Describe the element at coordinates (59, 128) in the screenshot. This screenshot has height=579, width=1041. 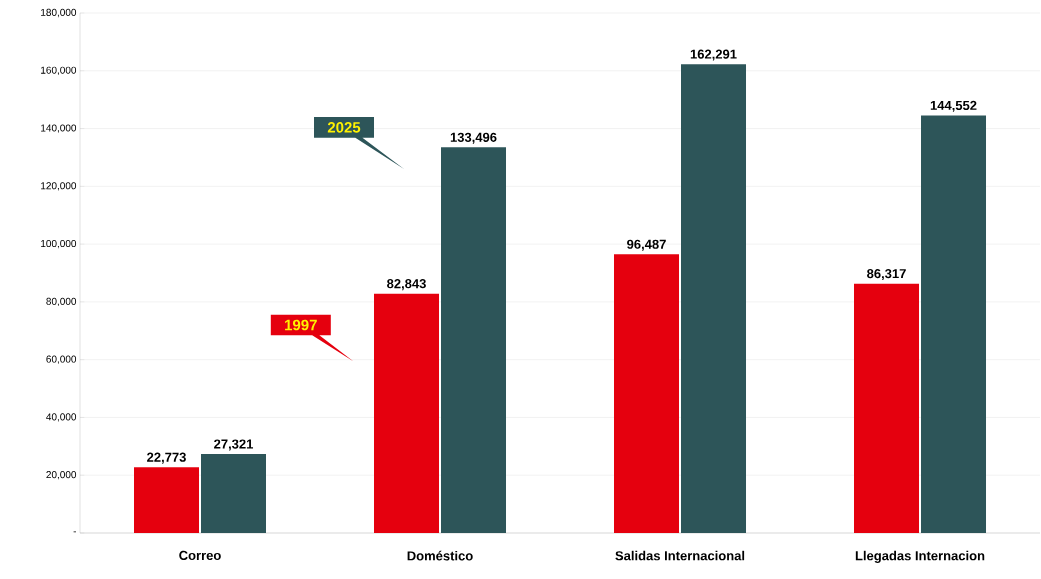
I see `y-tick-label: 140,000` at that location.